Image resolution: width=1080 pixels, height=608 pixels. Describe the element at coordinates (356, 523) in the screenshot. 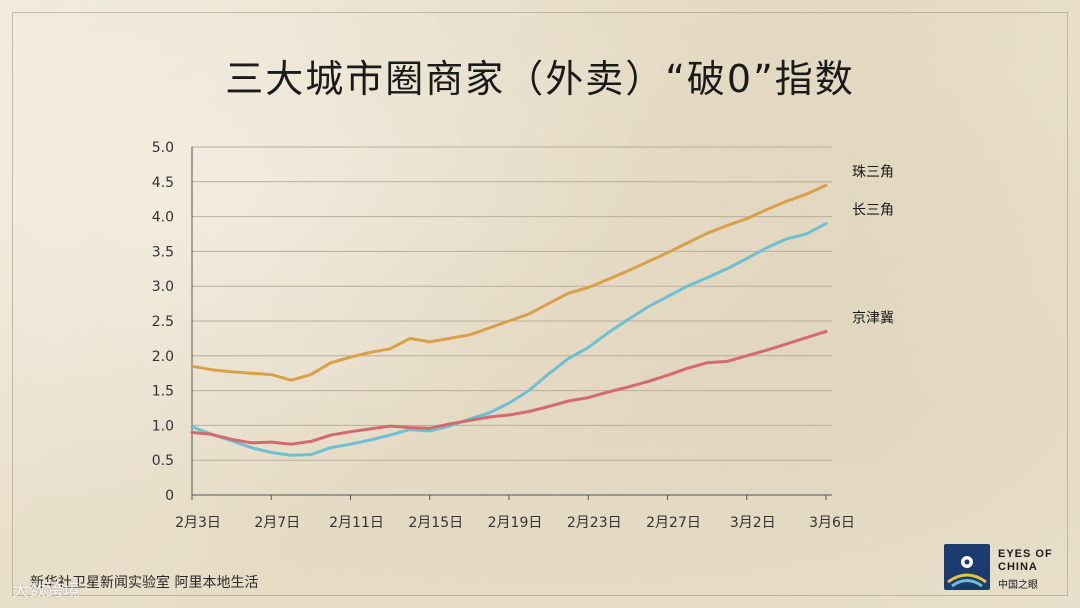

I see `x-tick-label: 2月11日` at that location.